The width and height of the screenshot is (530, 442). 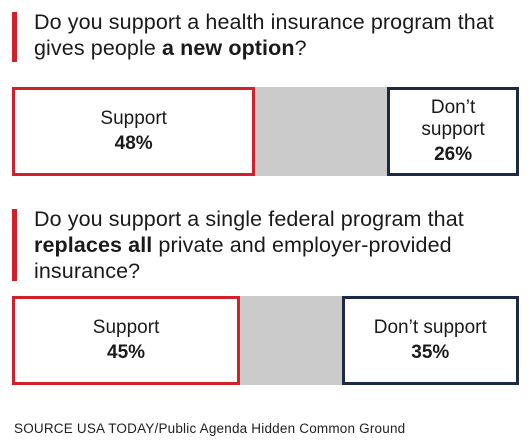 I want to click on support-bar: Support 48%, so click(x=134, y=131).